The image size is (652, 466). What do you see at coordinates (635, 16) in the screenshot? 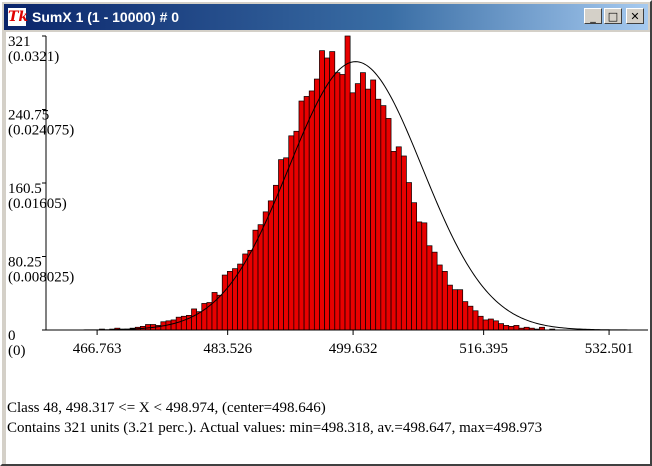
I see `close-button: ✕` at bounding box center [635, 16].